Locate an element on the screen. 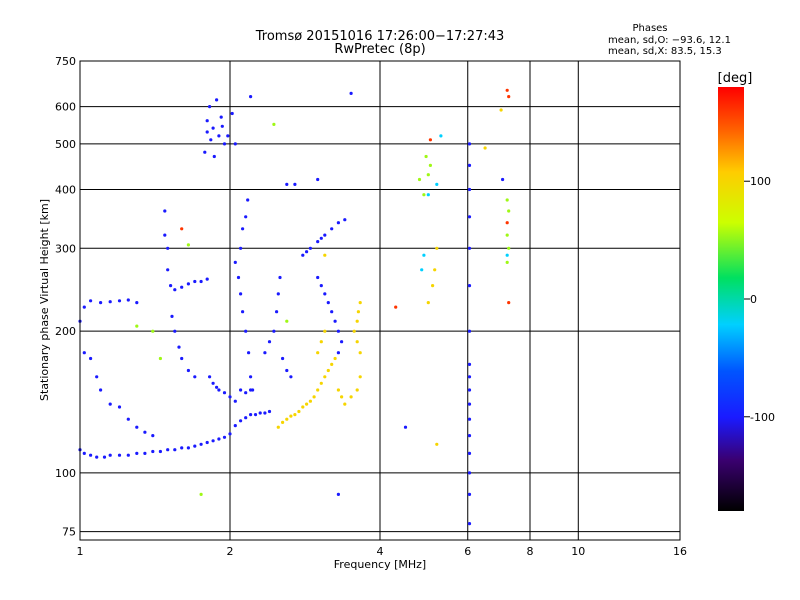 This screenshot has width=800, height=600. phase-stats-o: mean, sd,O: −93.6, 12.1 is located at coordinates (669, 40).